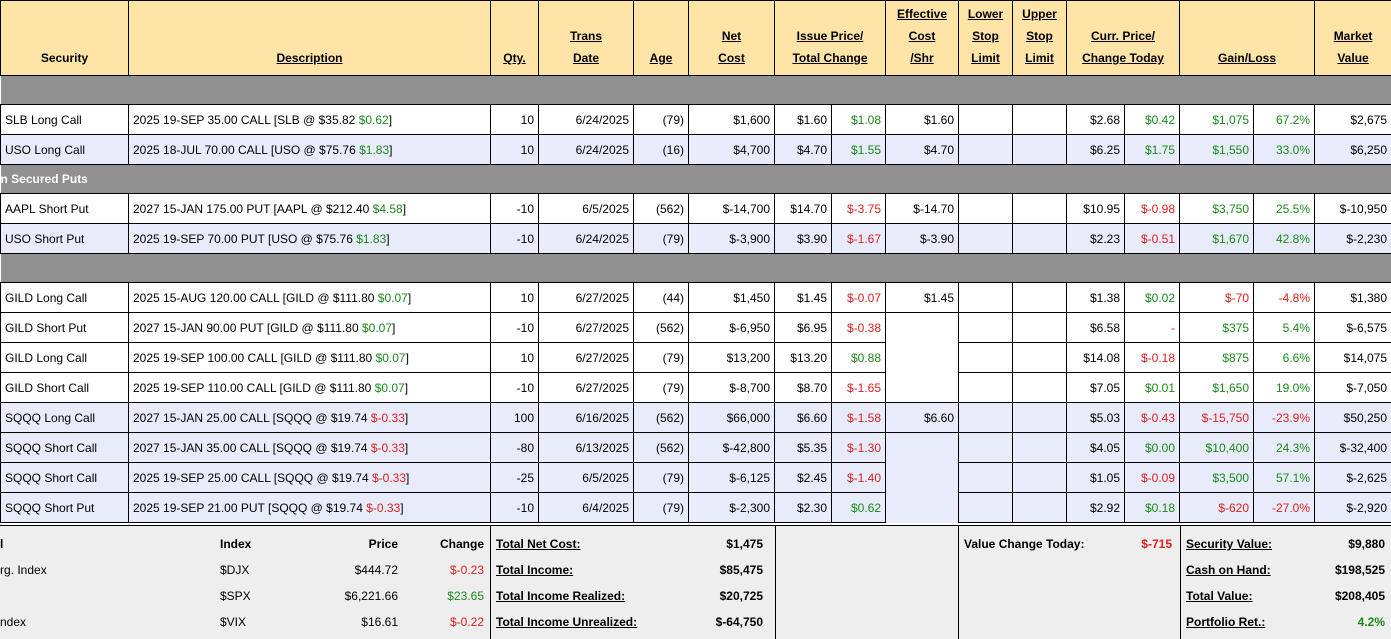  Describe the element at coordinates (1353, 298) in the screenshot. I see `market-value-cell: $1,380` at that location.